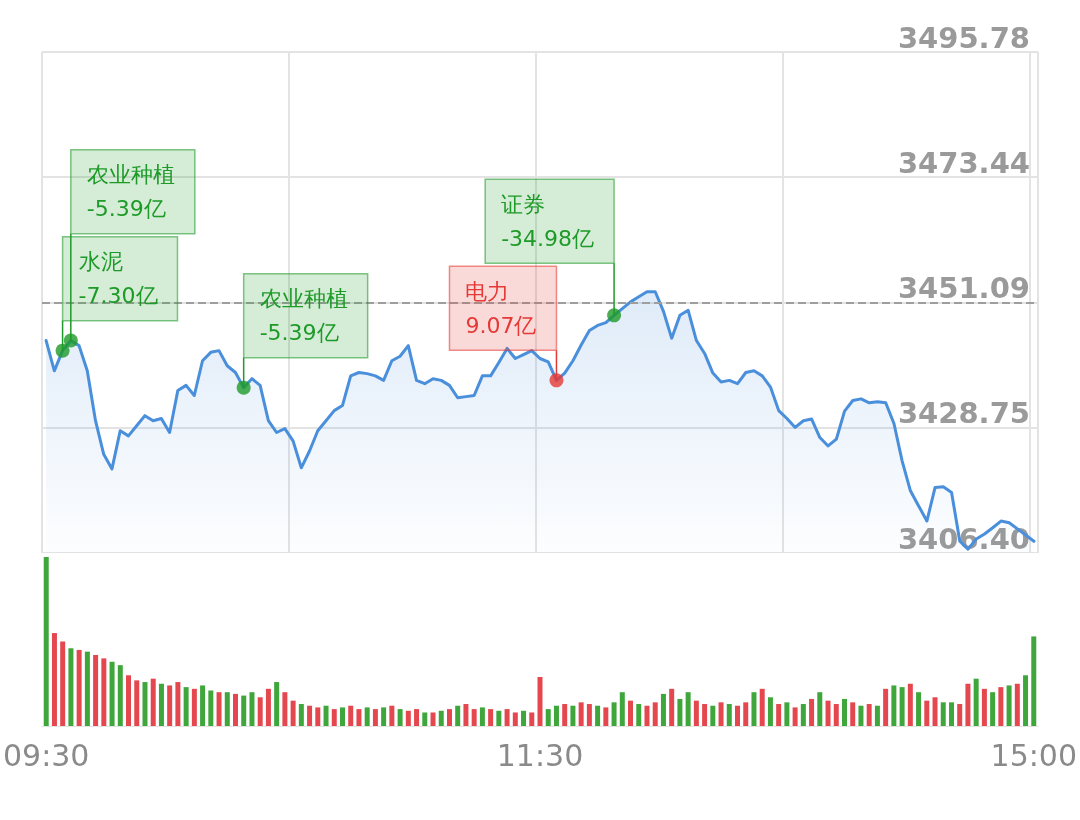 The height and width of the screenshot is (820, 1080). I want to click on annotation: 证券 -34.98亿, so click(548, 221).